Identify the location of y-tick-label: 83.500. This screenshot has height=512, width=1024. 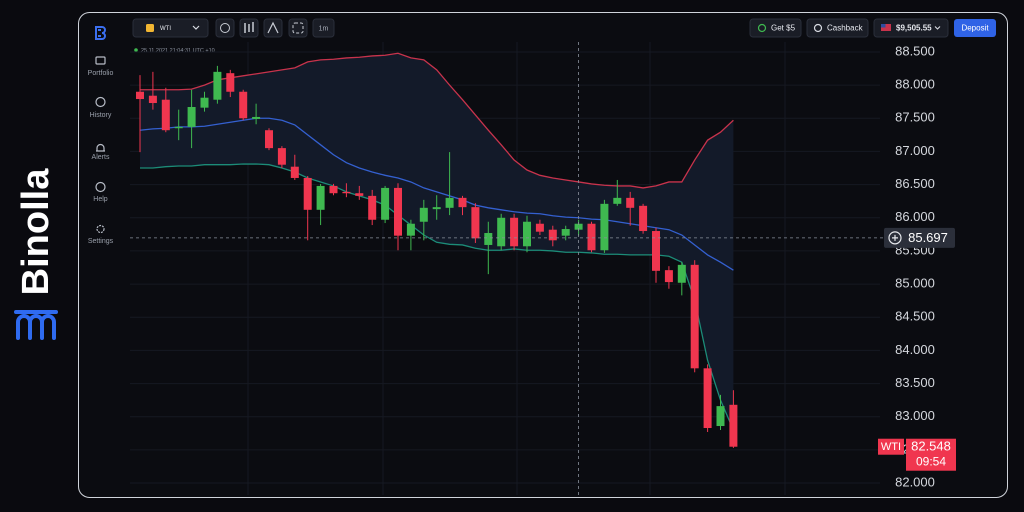
(915, 382).